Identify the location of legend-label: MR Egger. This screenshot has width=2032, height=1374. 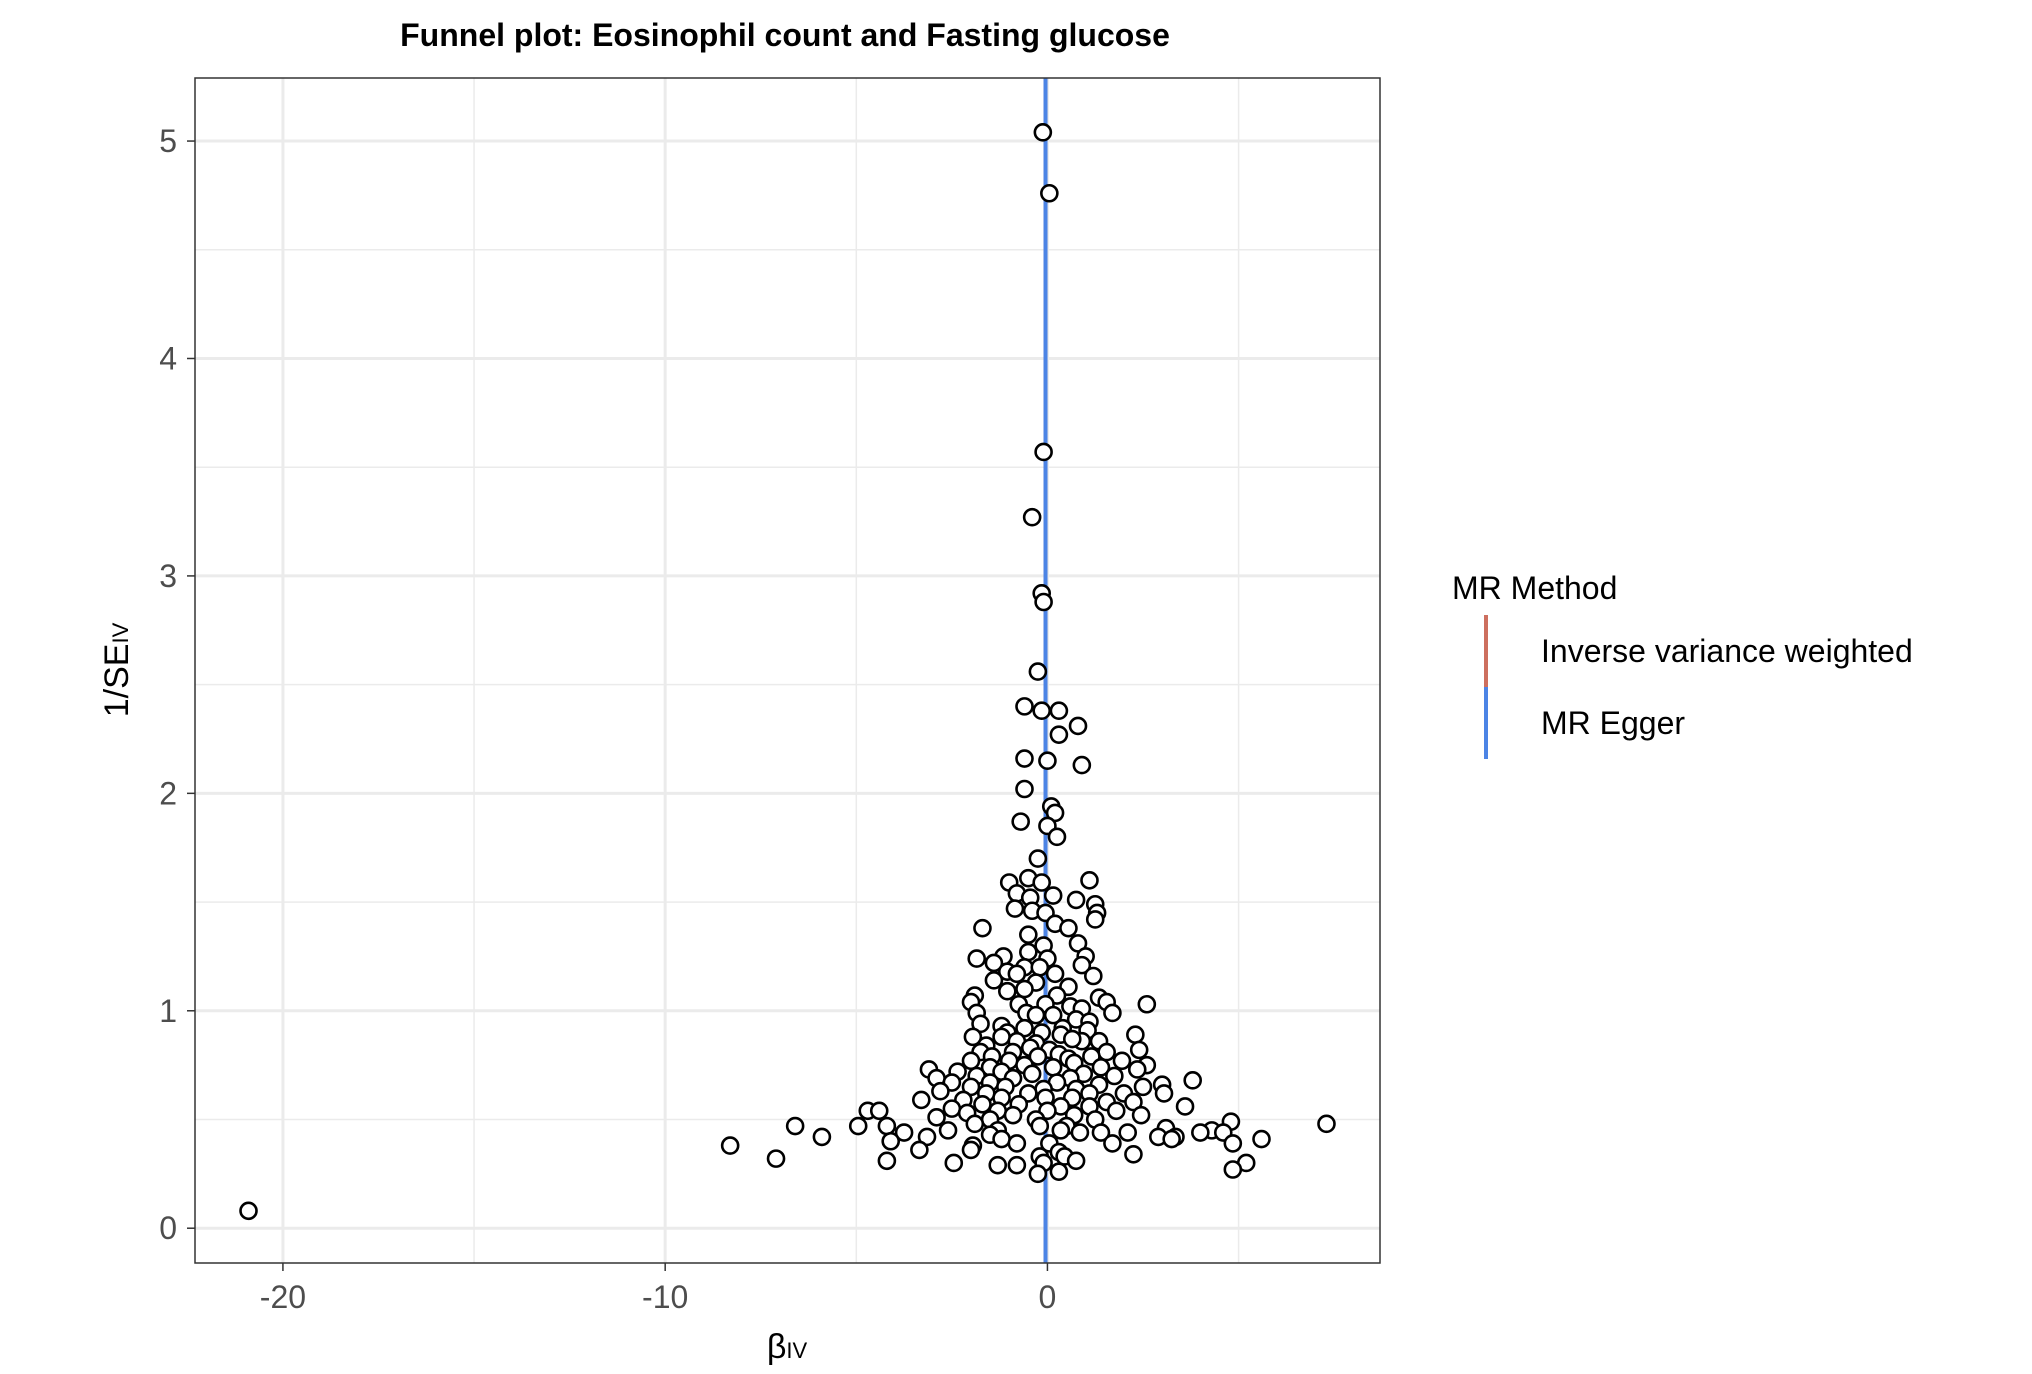
(1613, 723).